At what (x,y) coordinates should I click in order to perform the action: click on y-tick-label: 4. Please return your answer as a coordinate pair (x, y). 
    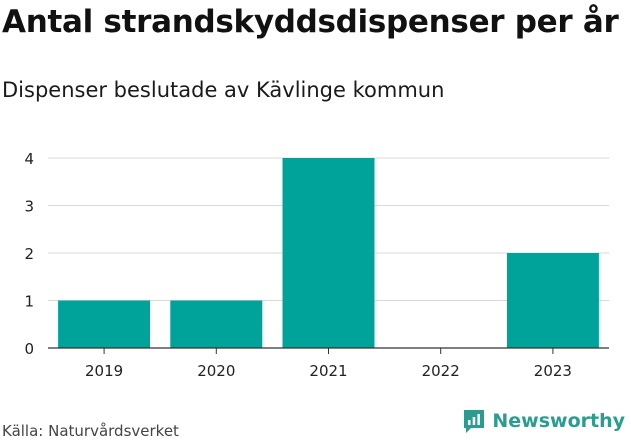
    Looking at the image, I should click on (29, 159).